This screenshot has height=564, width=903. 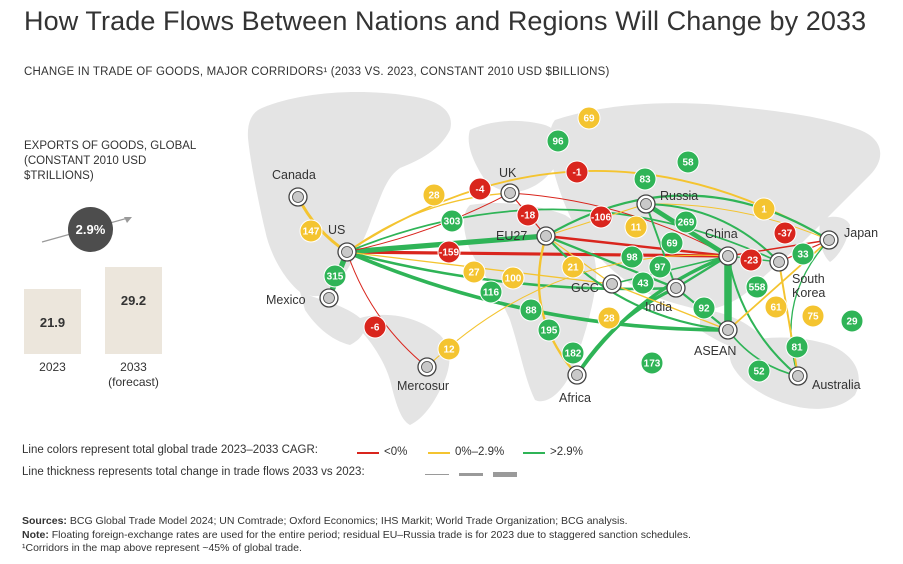 I want to click on flow-value-eu27-russia: 11, so click(x=636, y=228).